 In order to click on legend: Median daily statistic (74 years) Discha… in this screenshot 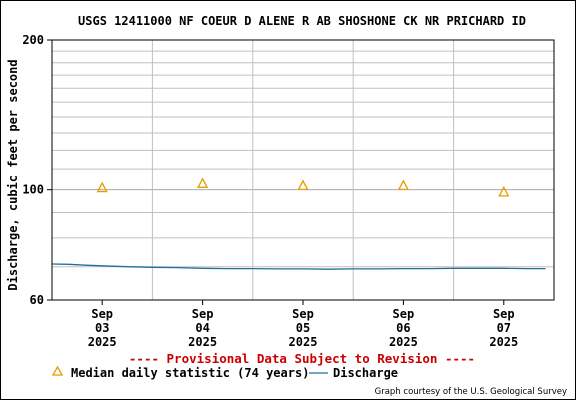, I will do `click(224, 372)`.